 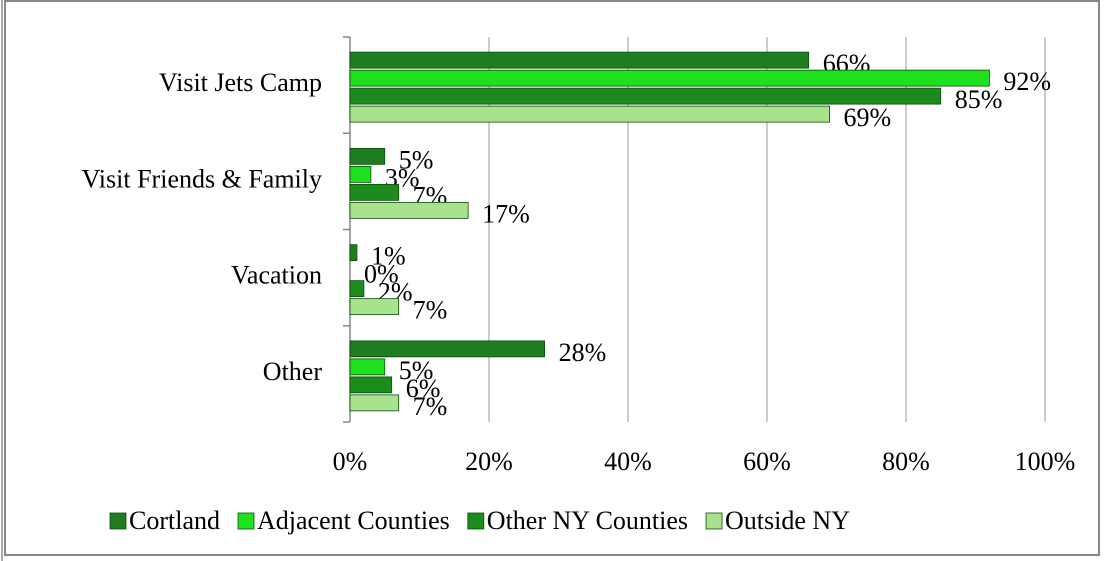 What do you see at coordinates (506, 213) in the screenshot?
I see `data-label: 17%` at bounding box center [506, 213].